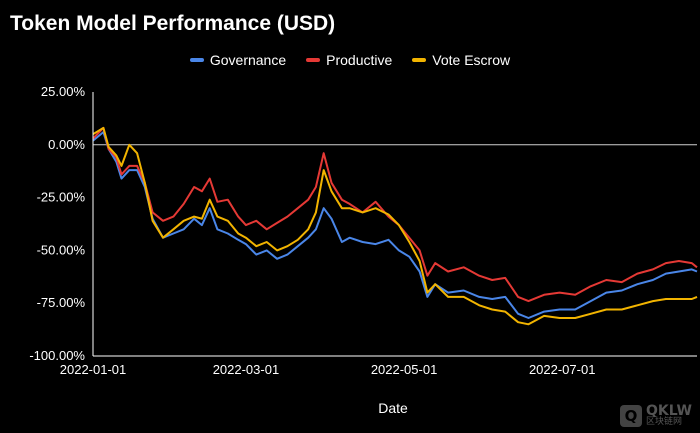 This screenshot has width=700, height=433. What do you see at coordinates (393, 408) in the screenshot?
I see `x-axis-title: Date` at bounding box center [393, 408].